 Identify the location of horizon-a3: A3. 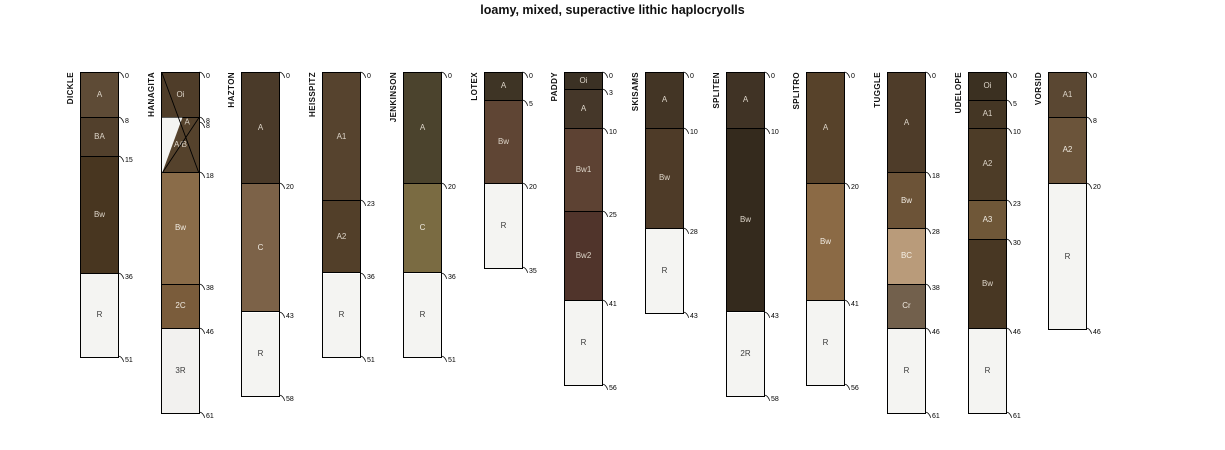
(987, 221).